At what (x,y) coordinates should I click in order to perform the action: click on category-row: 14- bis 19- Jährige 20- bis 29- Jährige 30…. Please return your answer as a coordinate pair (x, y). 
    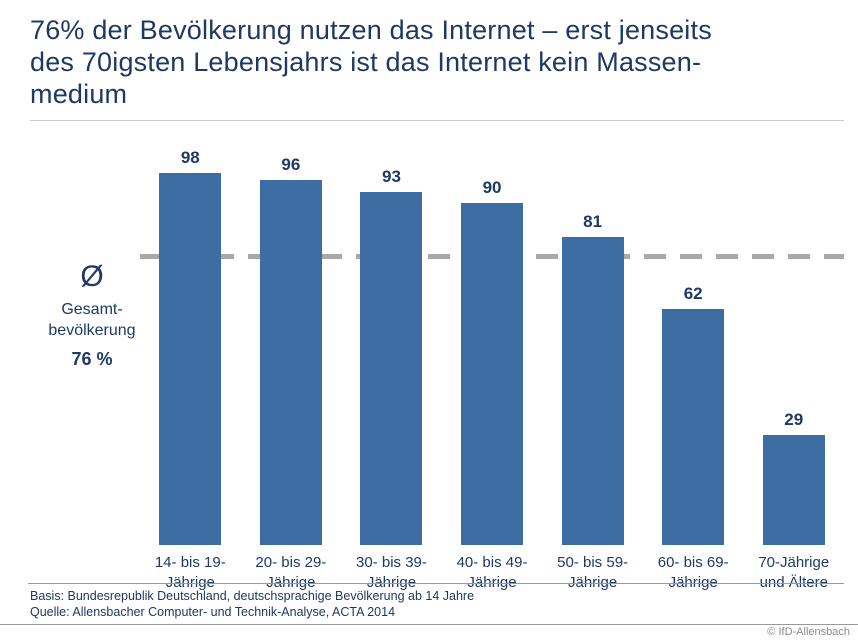
    Looking at the image, I should click on (492, 573).